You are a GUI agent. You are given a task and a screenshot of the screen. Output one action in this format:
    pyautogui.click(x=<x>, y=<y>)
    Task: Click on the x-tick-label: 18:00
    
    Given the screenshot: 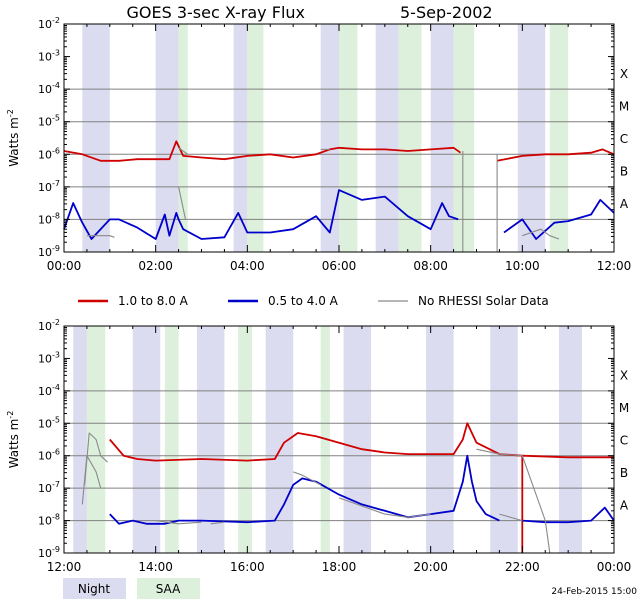 What is the action you would take?
    pyautogui.click(x=339, y=567)
    